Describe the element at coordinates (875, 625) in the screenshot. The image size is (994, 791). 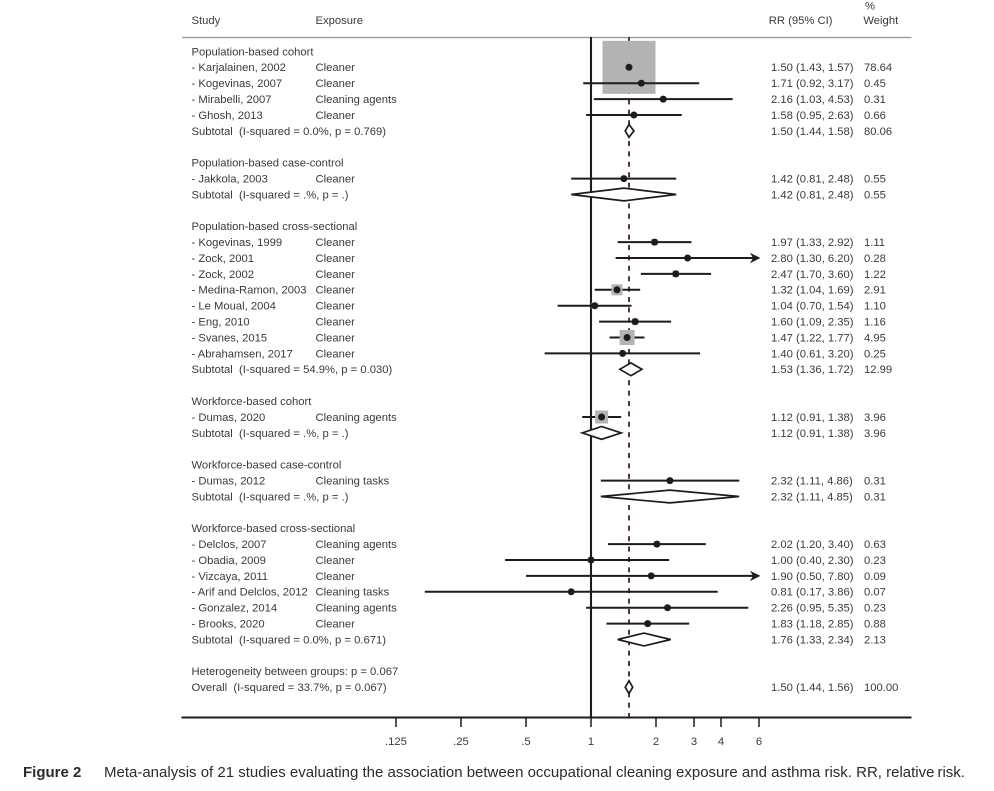
I see `svg-text: 0.88` at that location.